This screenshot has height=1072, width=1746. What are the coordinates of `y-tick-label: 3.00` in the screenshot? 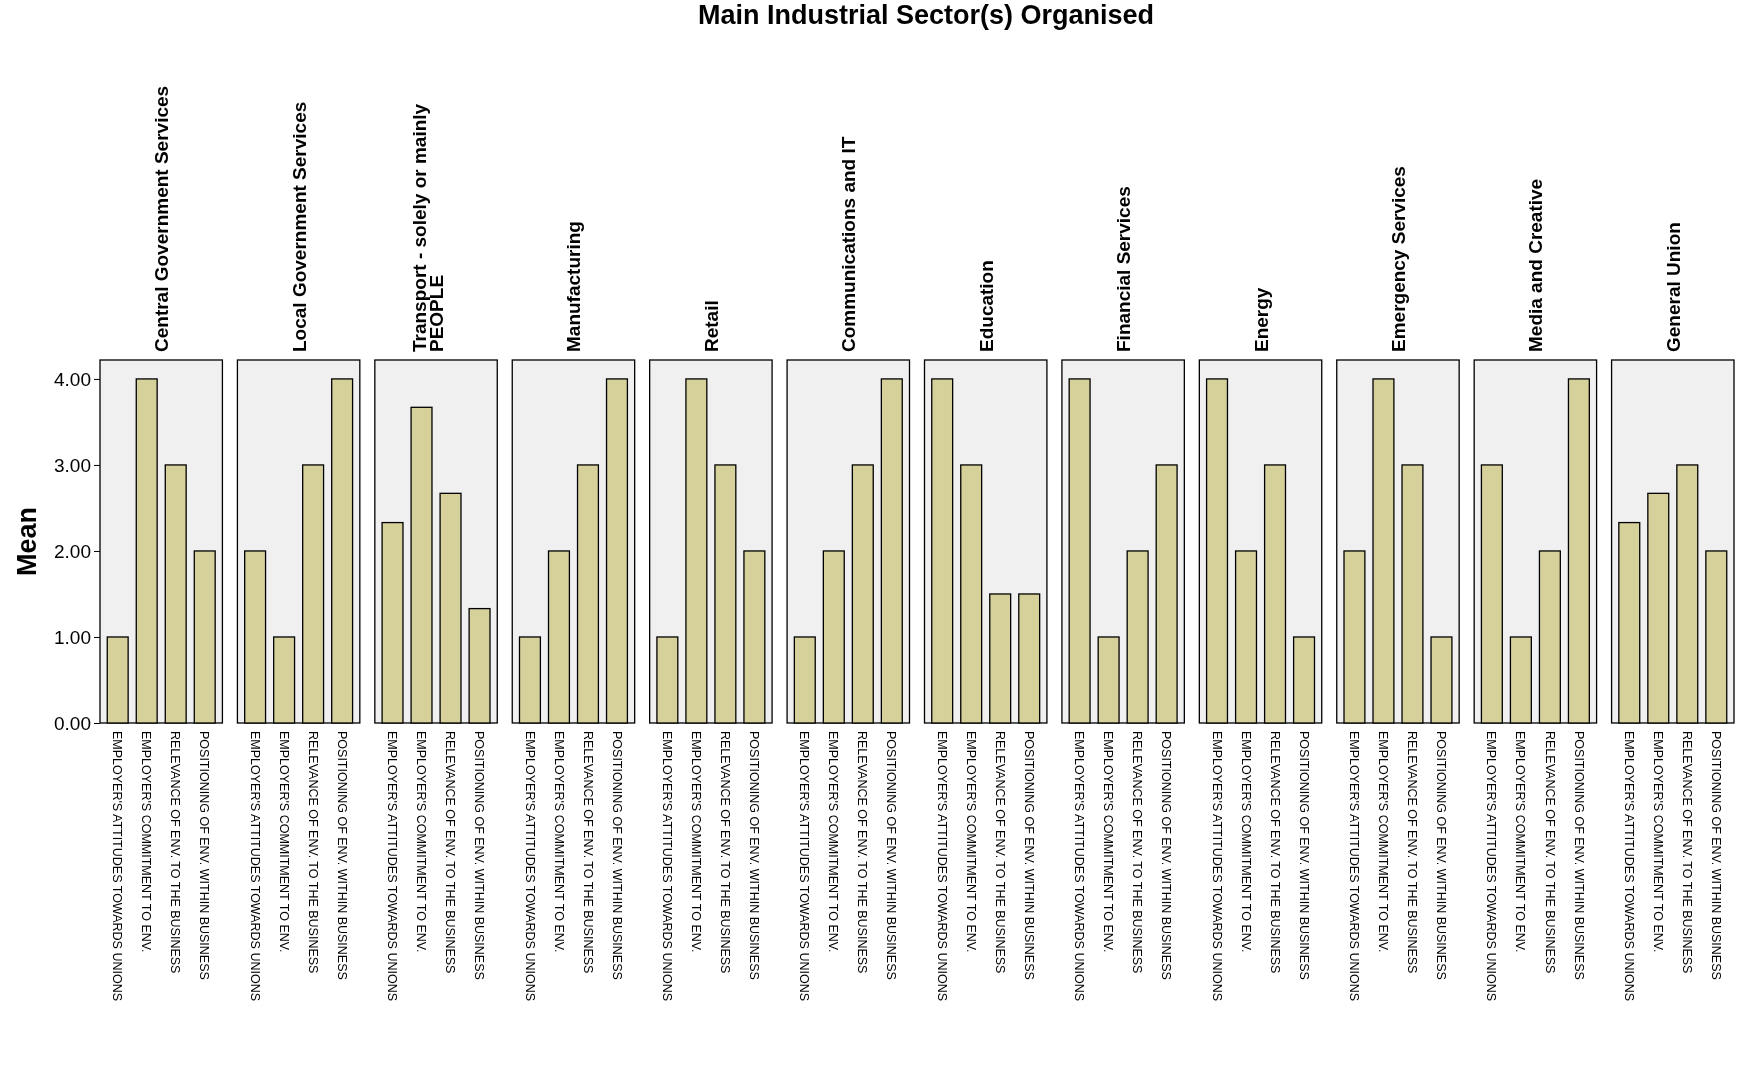 It's located at (72, 465).